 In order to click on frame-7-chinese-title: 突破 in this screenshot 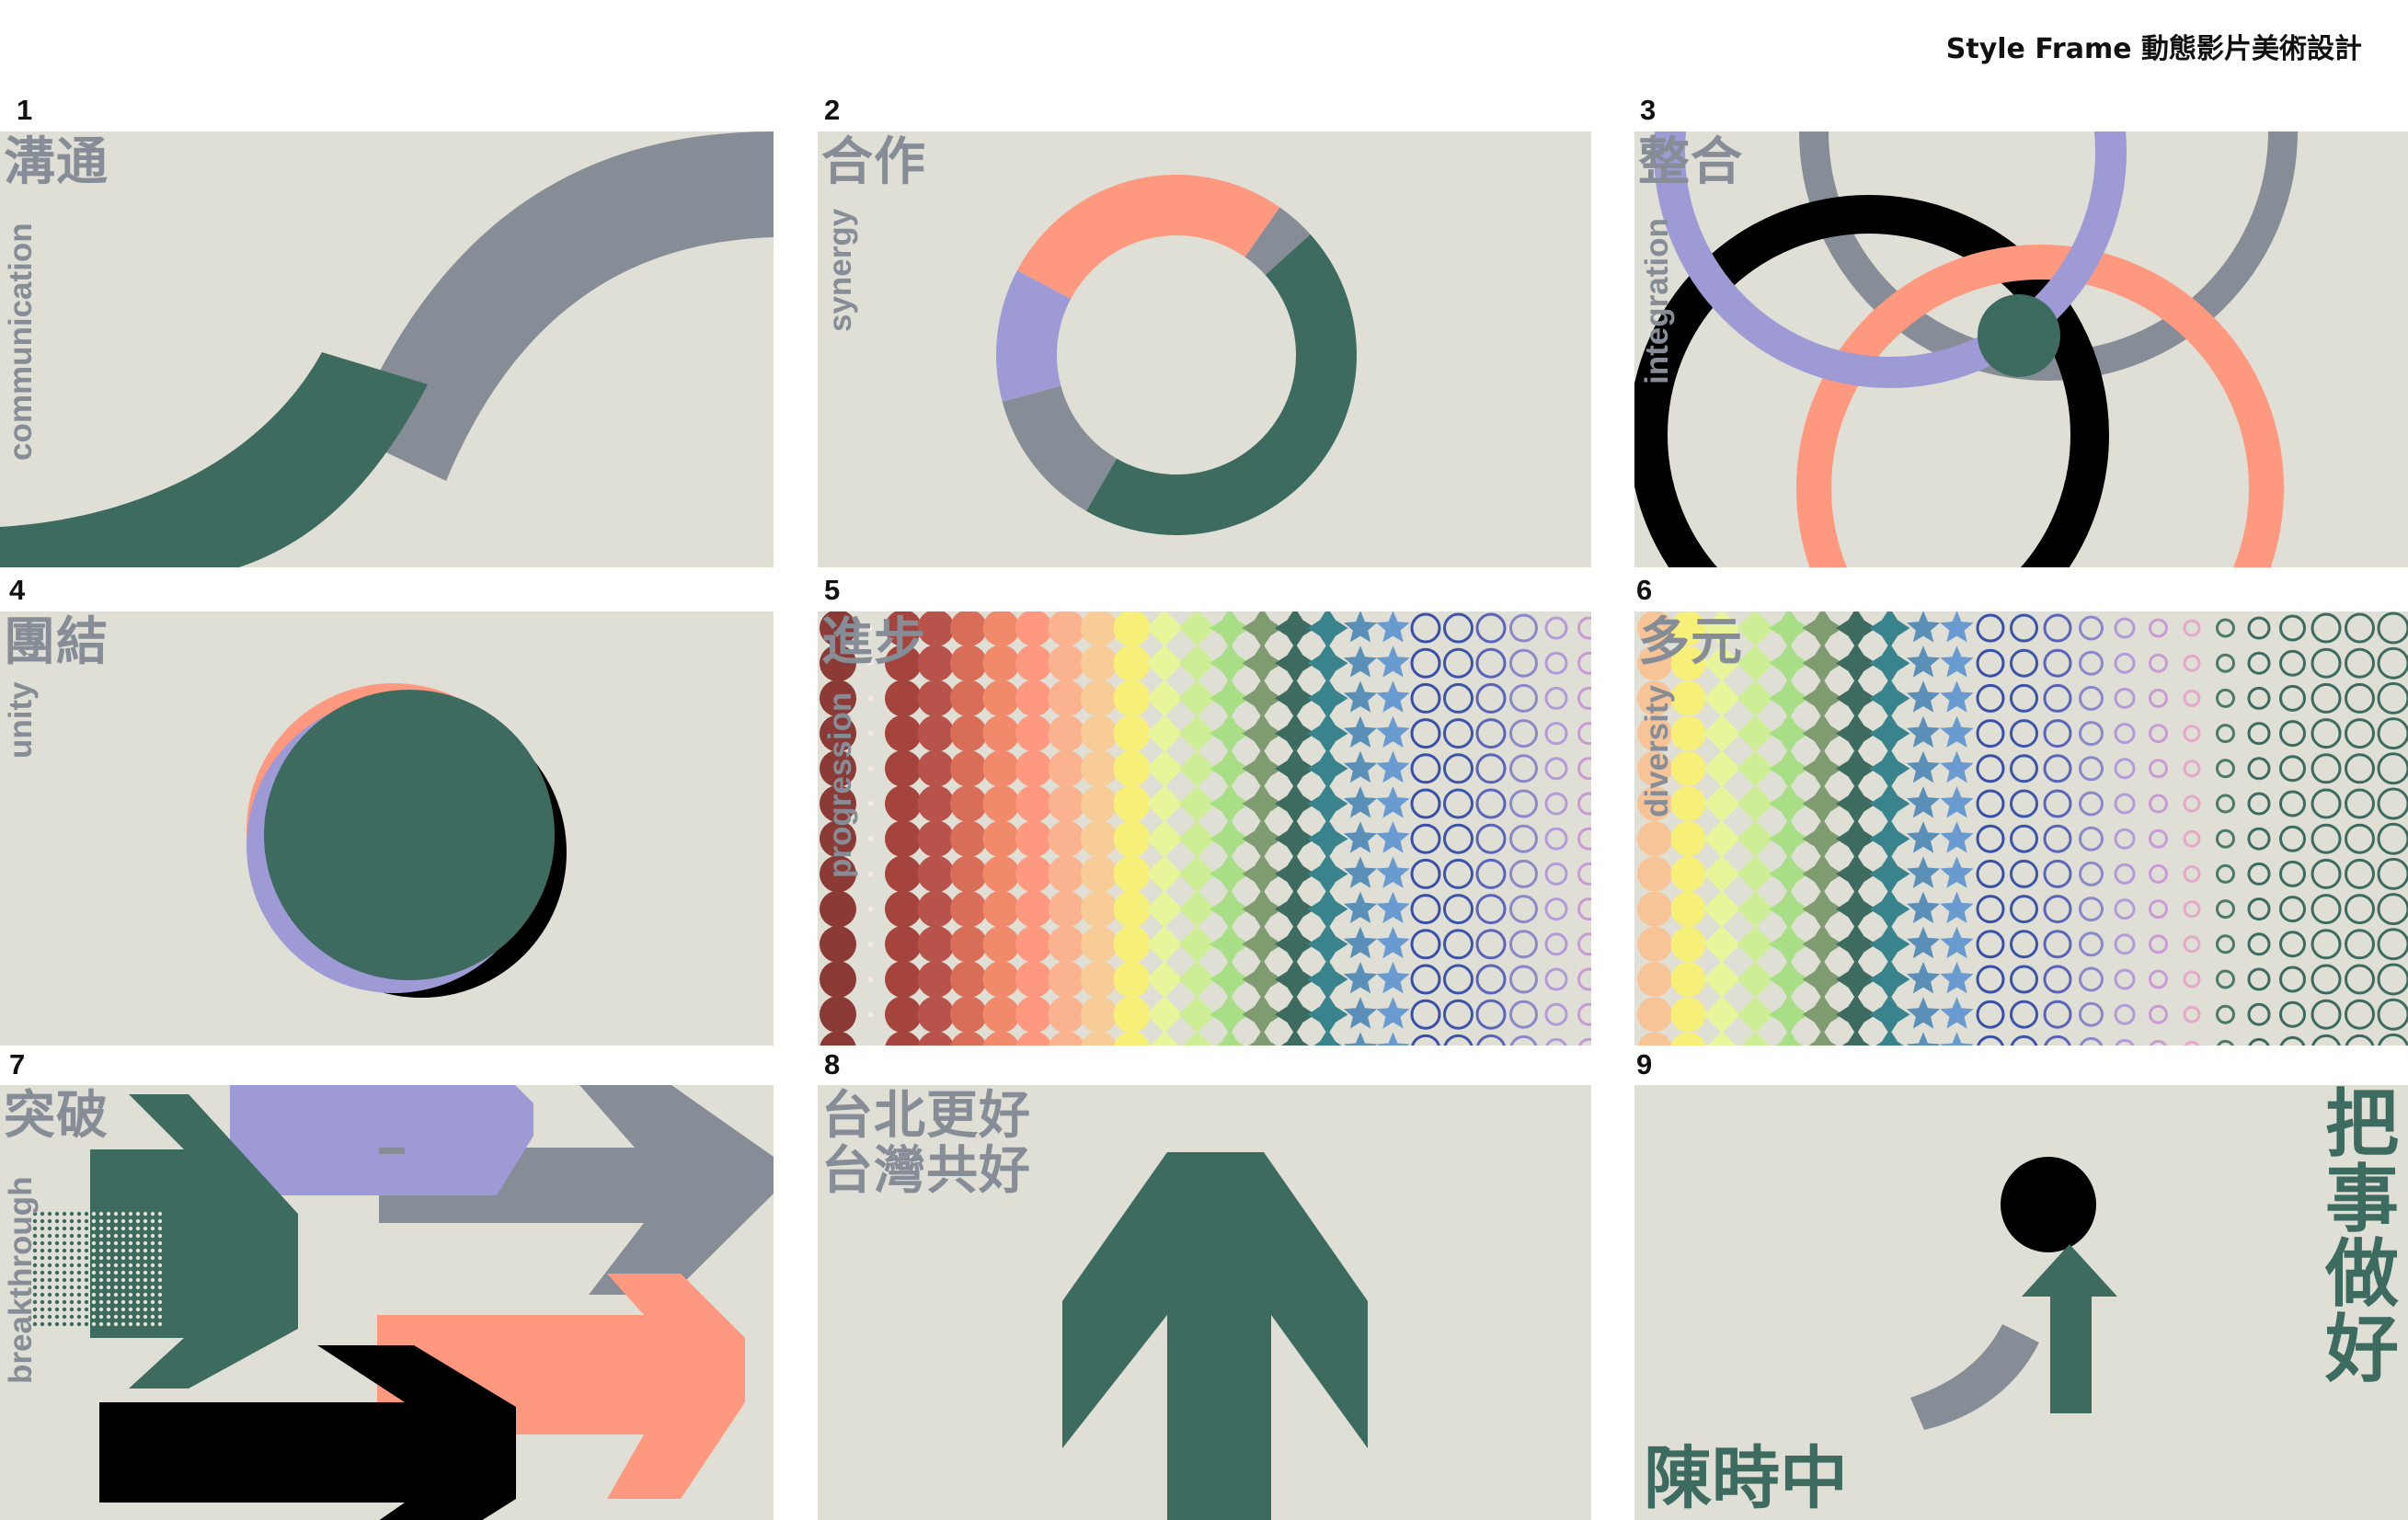, I will do `click(56, 1116)`.